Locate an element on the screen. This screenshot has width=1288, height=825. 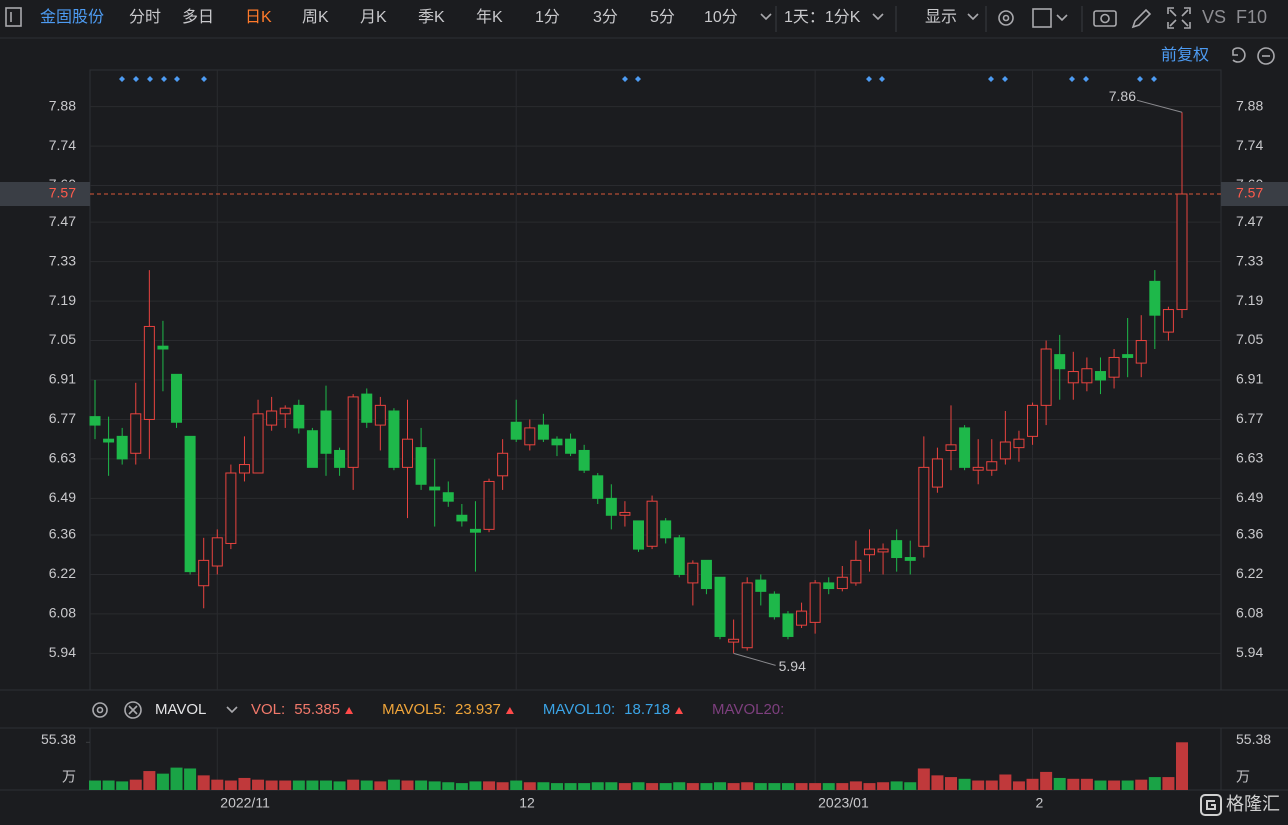
period-tab: 3分 is located at coordinates (605, 17).